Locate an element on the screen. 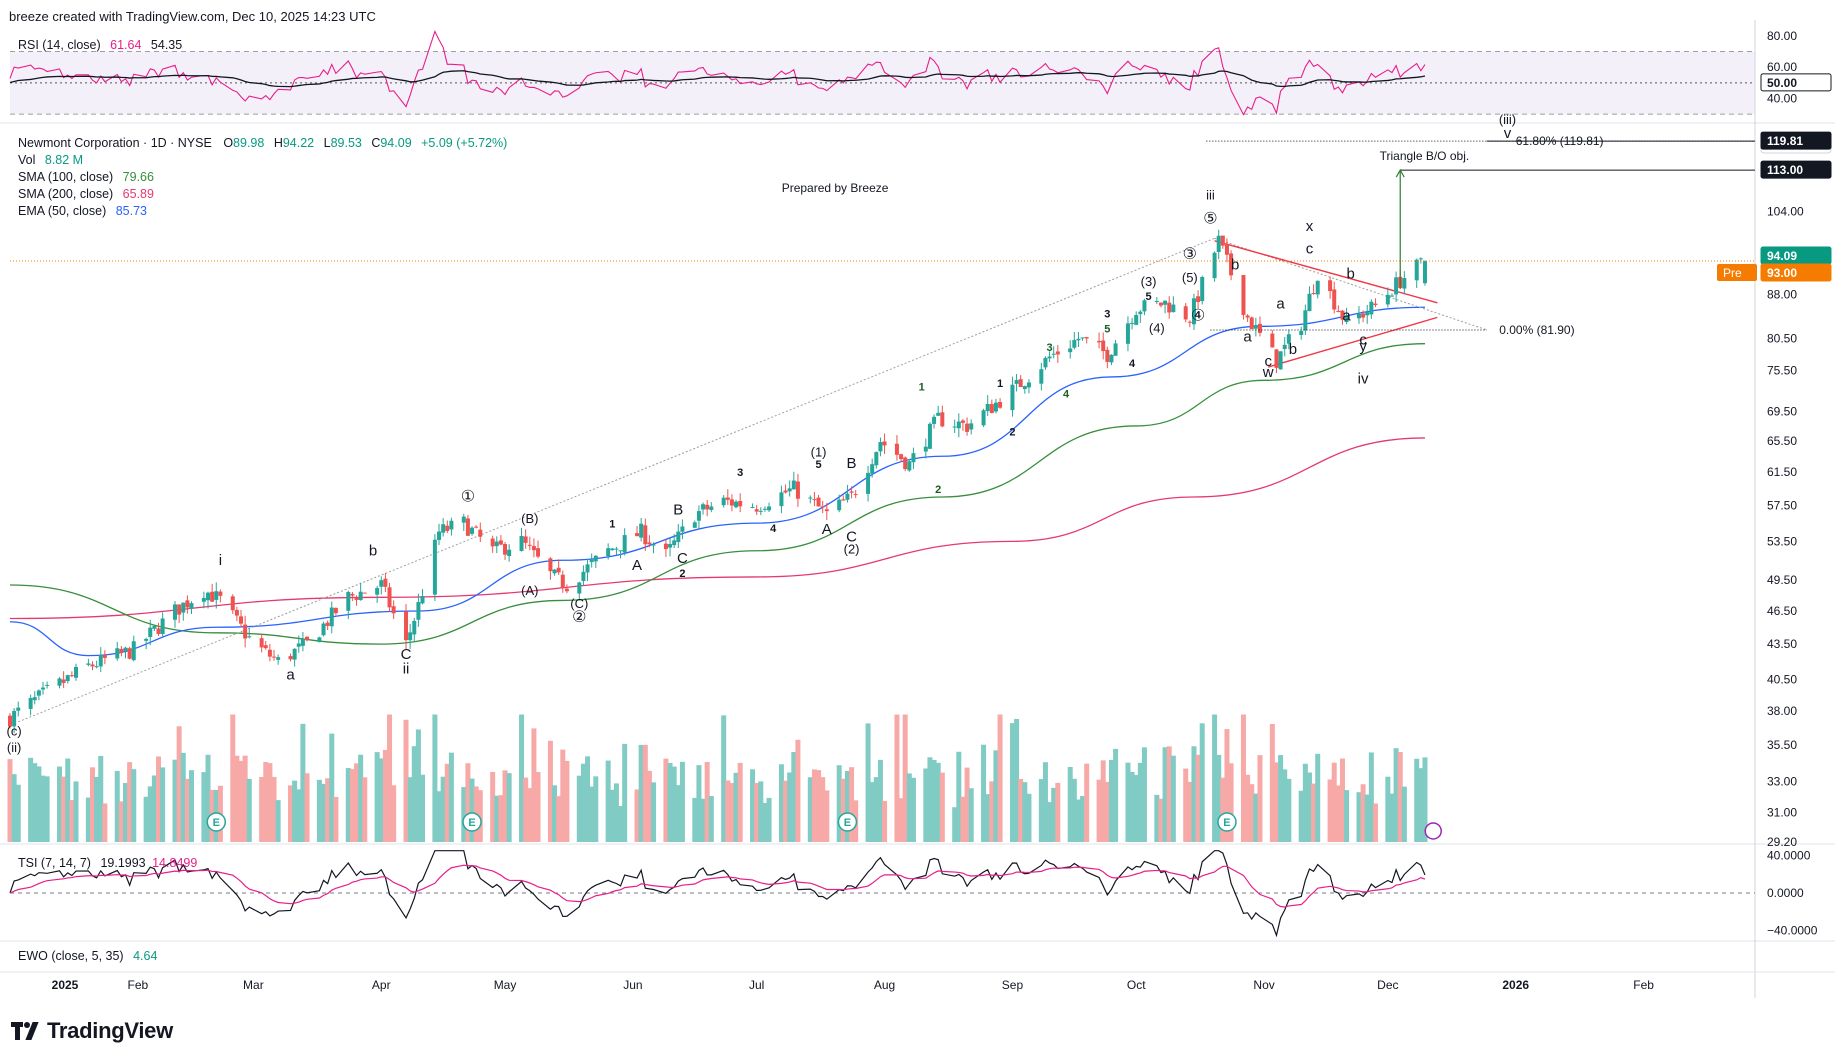 This screenshot has height=1059, width=1835. wave-label: b is located at coordinates (1351, 274).